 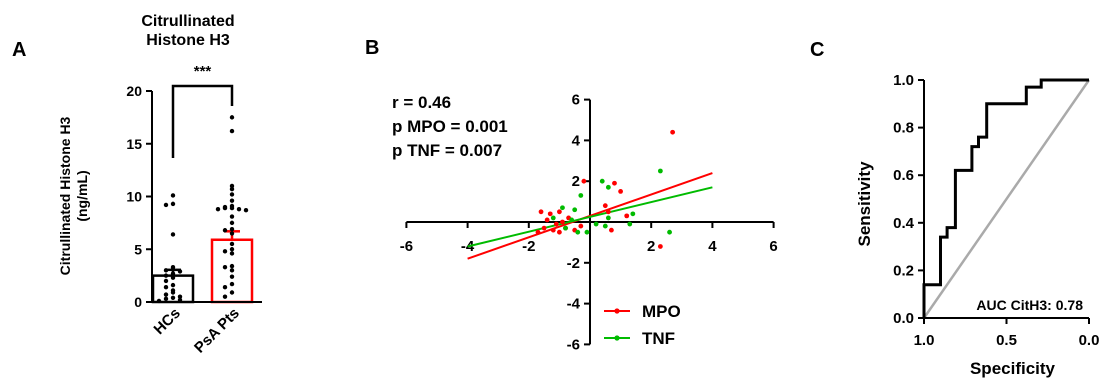 What do you see at coordinates (651, 246) in the screenshot?
I see `panel-b-x-tick-label: 2` at bounding box center [651, 246].